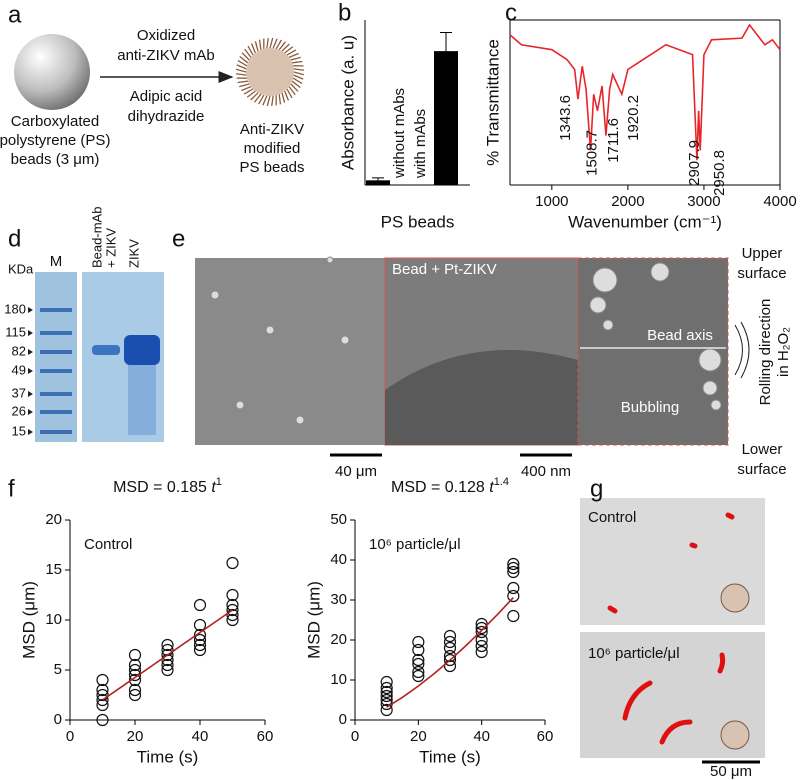  What do you see at coordinates (15, 308) in the screenshot?
I see `marker-label: 180` at bounding box center [15, 308].